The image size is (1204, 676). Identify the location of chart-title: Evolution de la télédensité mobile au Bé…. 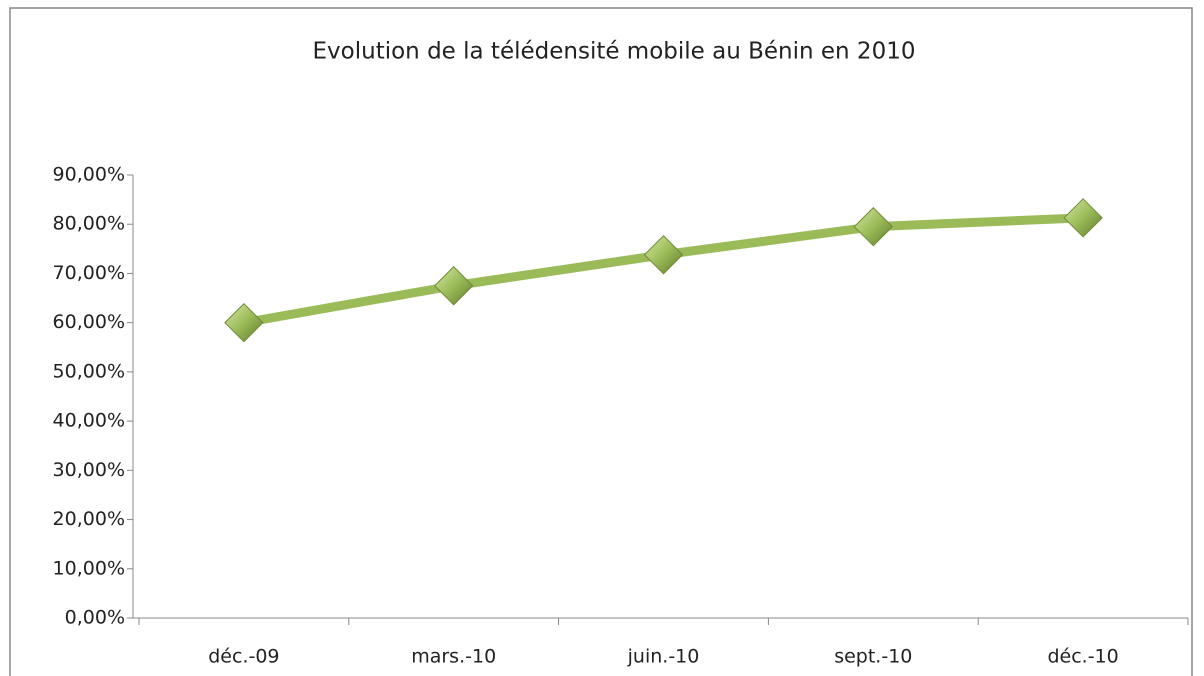
(614, 52).